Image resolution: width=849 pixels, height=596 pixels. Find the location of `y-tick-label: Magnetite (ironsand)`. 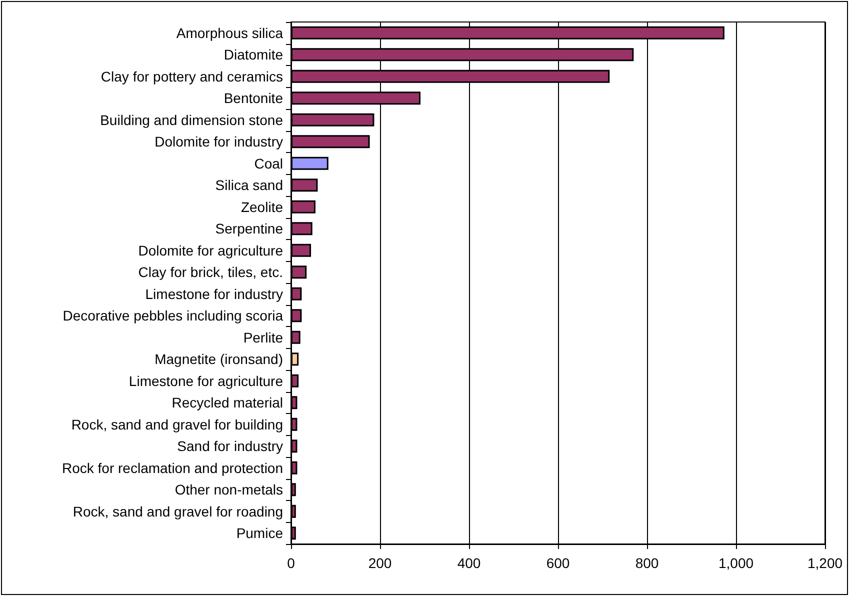

y-tick-label: Magnetite (ironsand) is located at coordinates (218, 359).